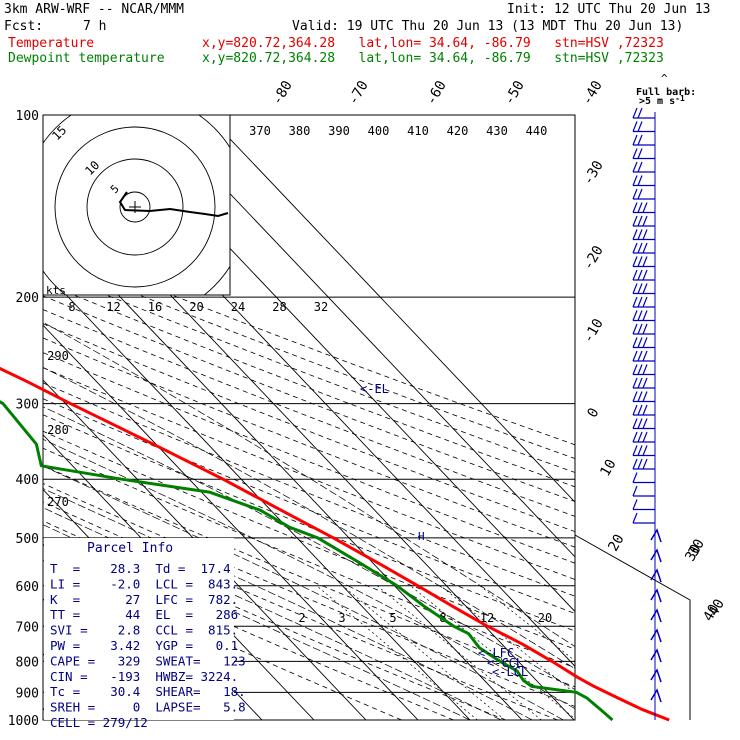 The width and height of the screenshot is (740, 740). What do you see at coordinates (99, 722) in the screenshot?
I see `parcel-info-row: CELL = 279/12` at bounding box center [99, 722].